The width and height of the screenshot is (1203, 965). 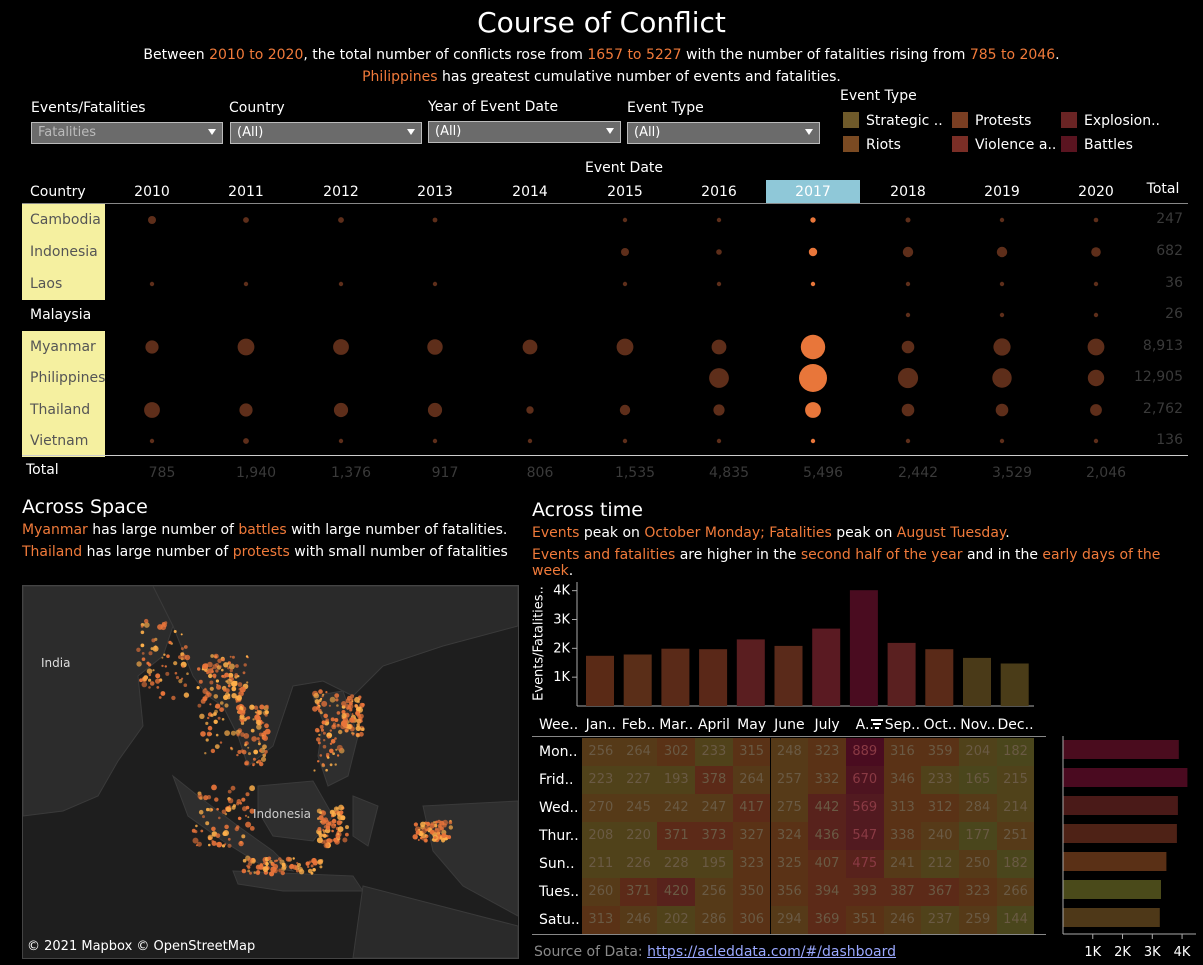 I want to click on heat-cell: 346, so click(x=902, y=780).